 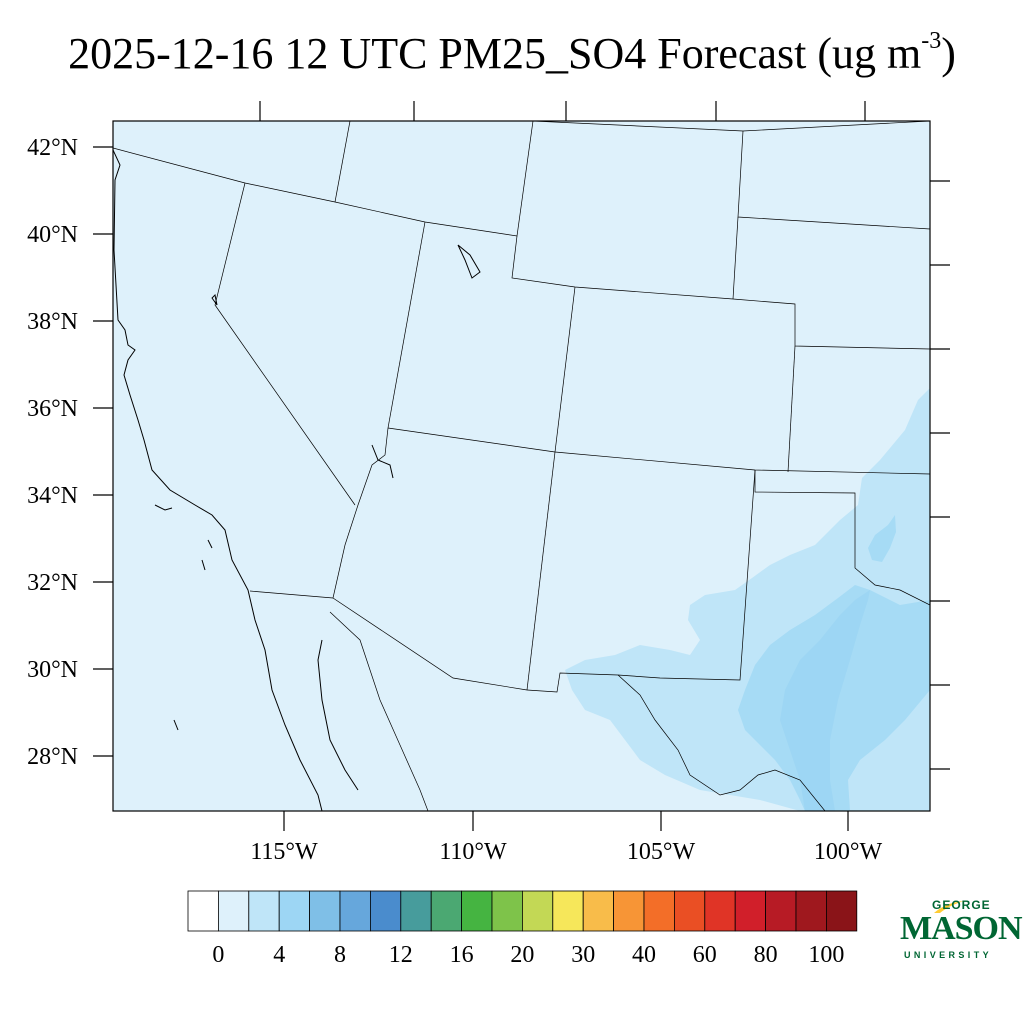 I want to click on colorbar-tick-label: 30, so click(x=583, y=955).